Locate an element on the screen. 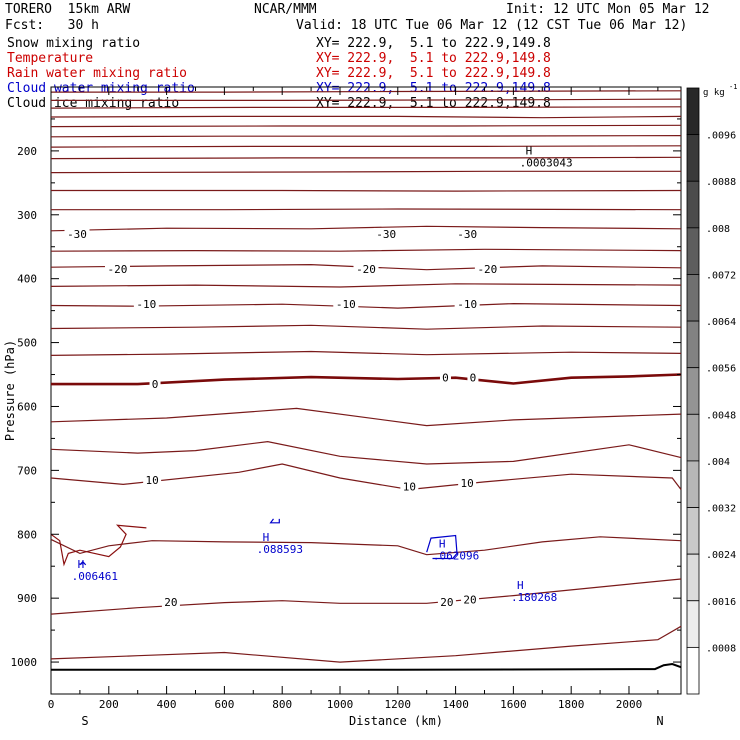 The image size is (740, 740). legend-field-name: Snow mixing ratio is located at coordinates (74, 43).